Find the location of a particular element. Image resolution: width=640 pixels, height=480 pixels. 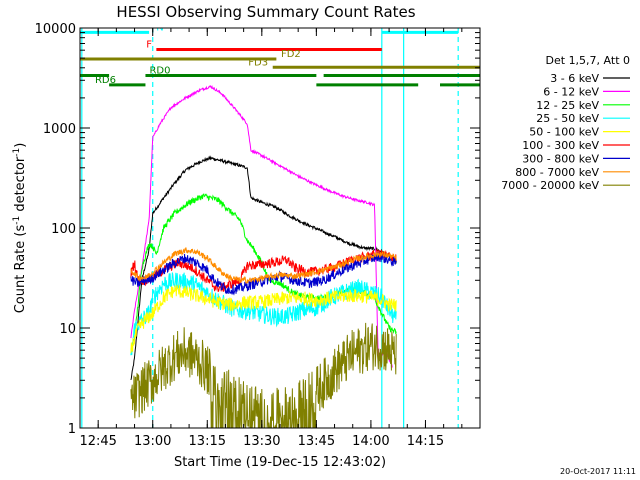

y-tick-label: 1 is located at coordinates (72, 429).